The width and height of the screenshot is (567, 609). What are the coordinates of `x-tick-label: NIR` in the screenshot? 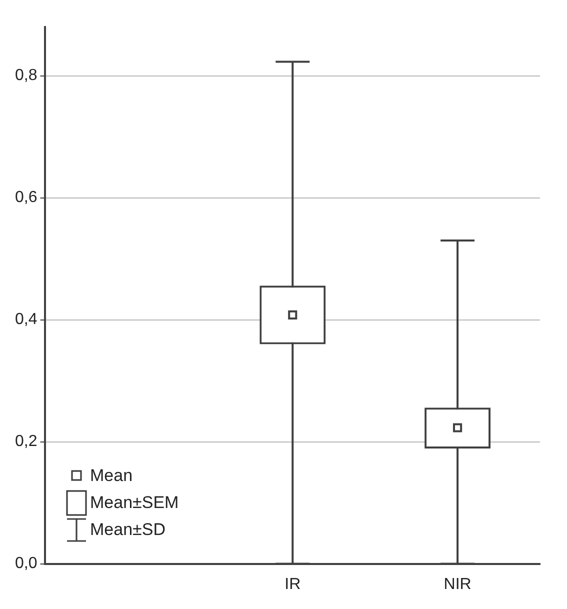 It's located at (458, 584).